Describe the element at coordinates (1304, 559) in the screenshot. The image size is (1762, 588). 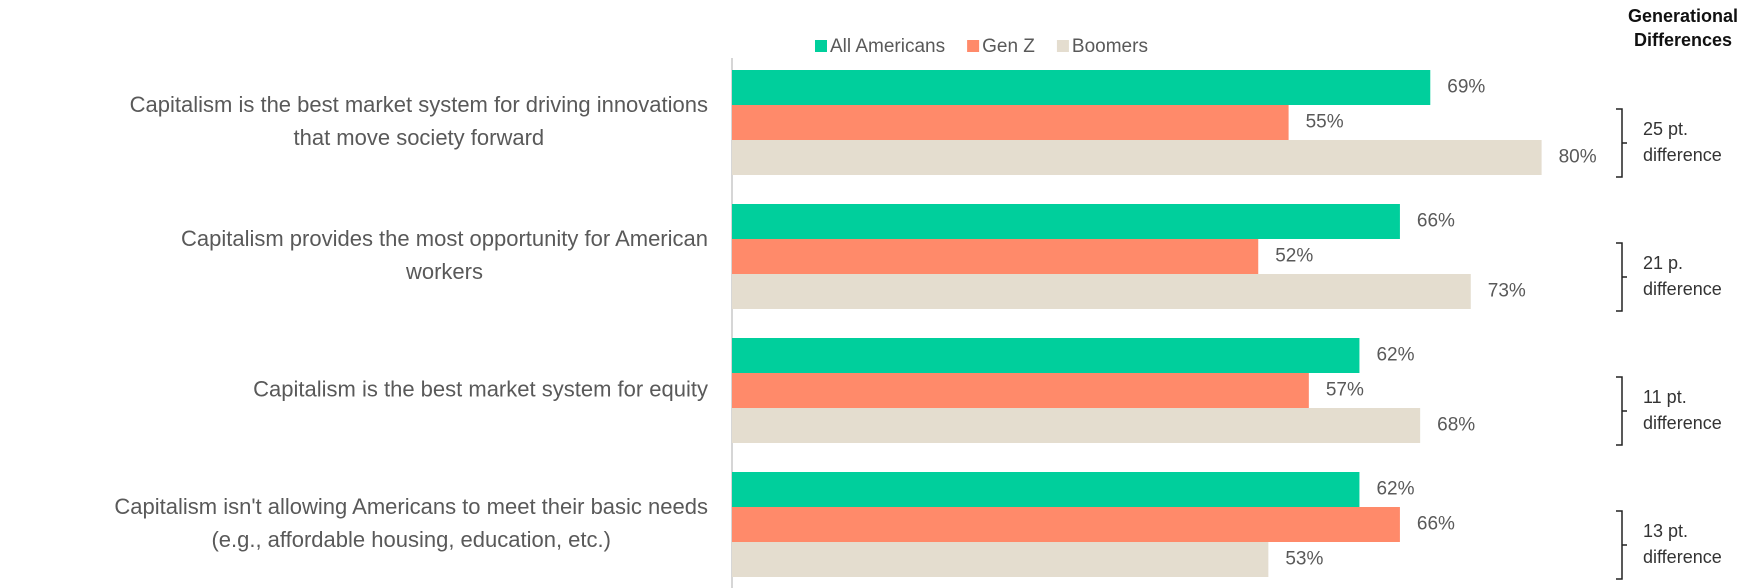
I see `value-label: 53%` at that location.